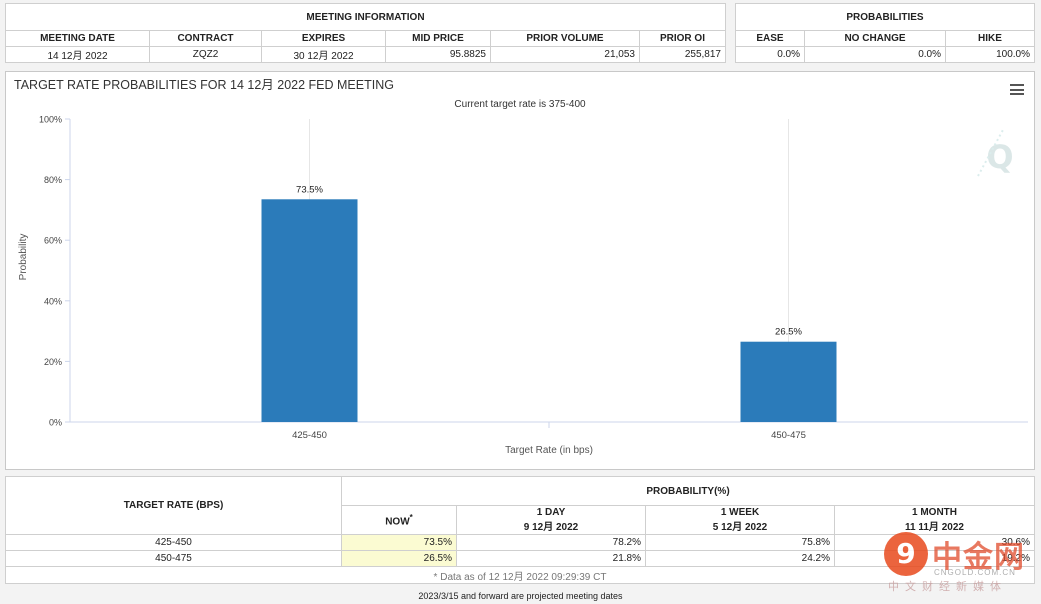 The image size is (1041, 604). I want to click on one-month-label: 1 MONTH, so click(934, 512).